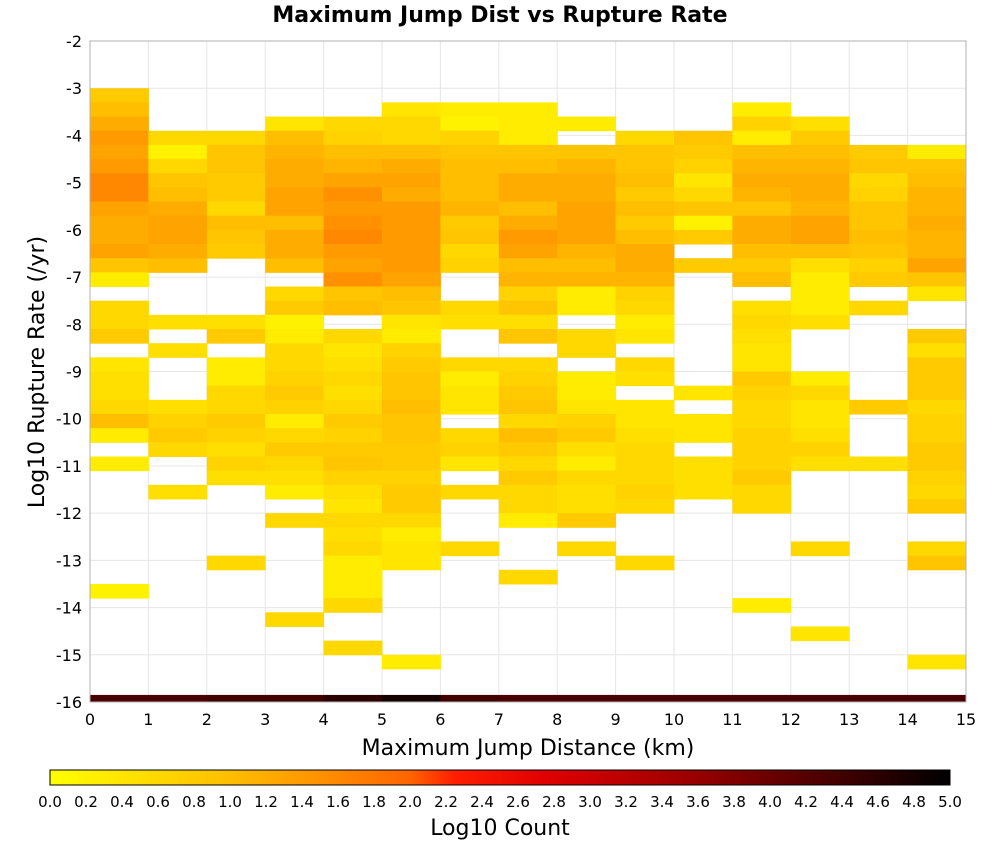 This screenshot has width=1000, height=850. What do you see at coordinates (791, 719) in the screenshot?
I see `x-tick-label: 12` at bounding box center [791, 719].